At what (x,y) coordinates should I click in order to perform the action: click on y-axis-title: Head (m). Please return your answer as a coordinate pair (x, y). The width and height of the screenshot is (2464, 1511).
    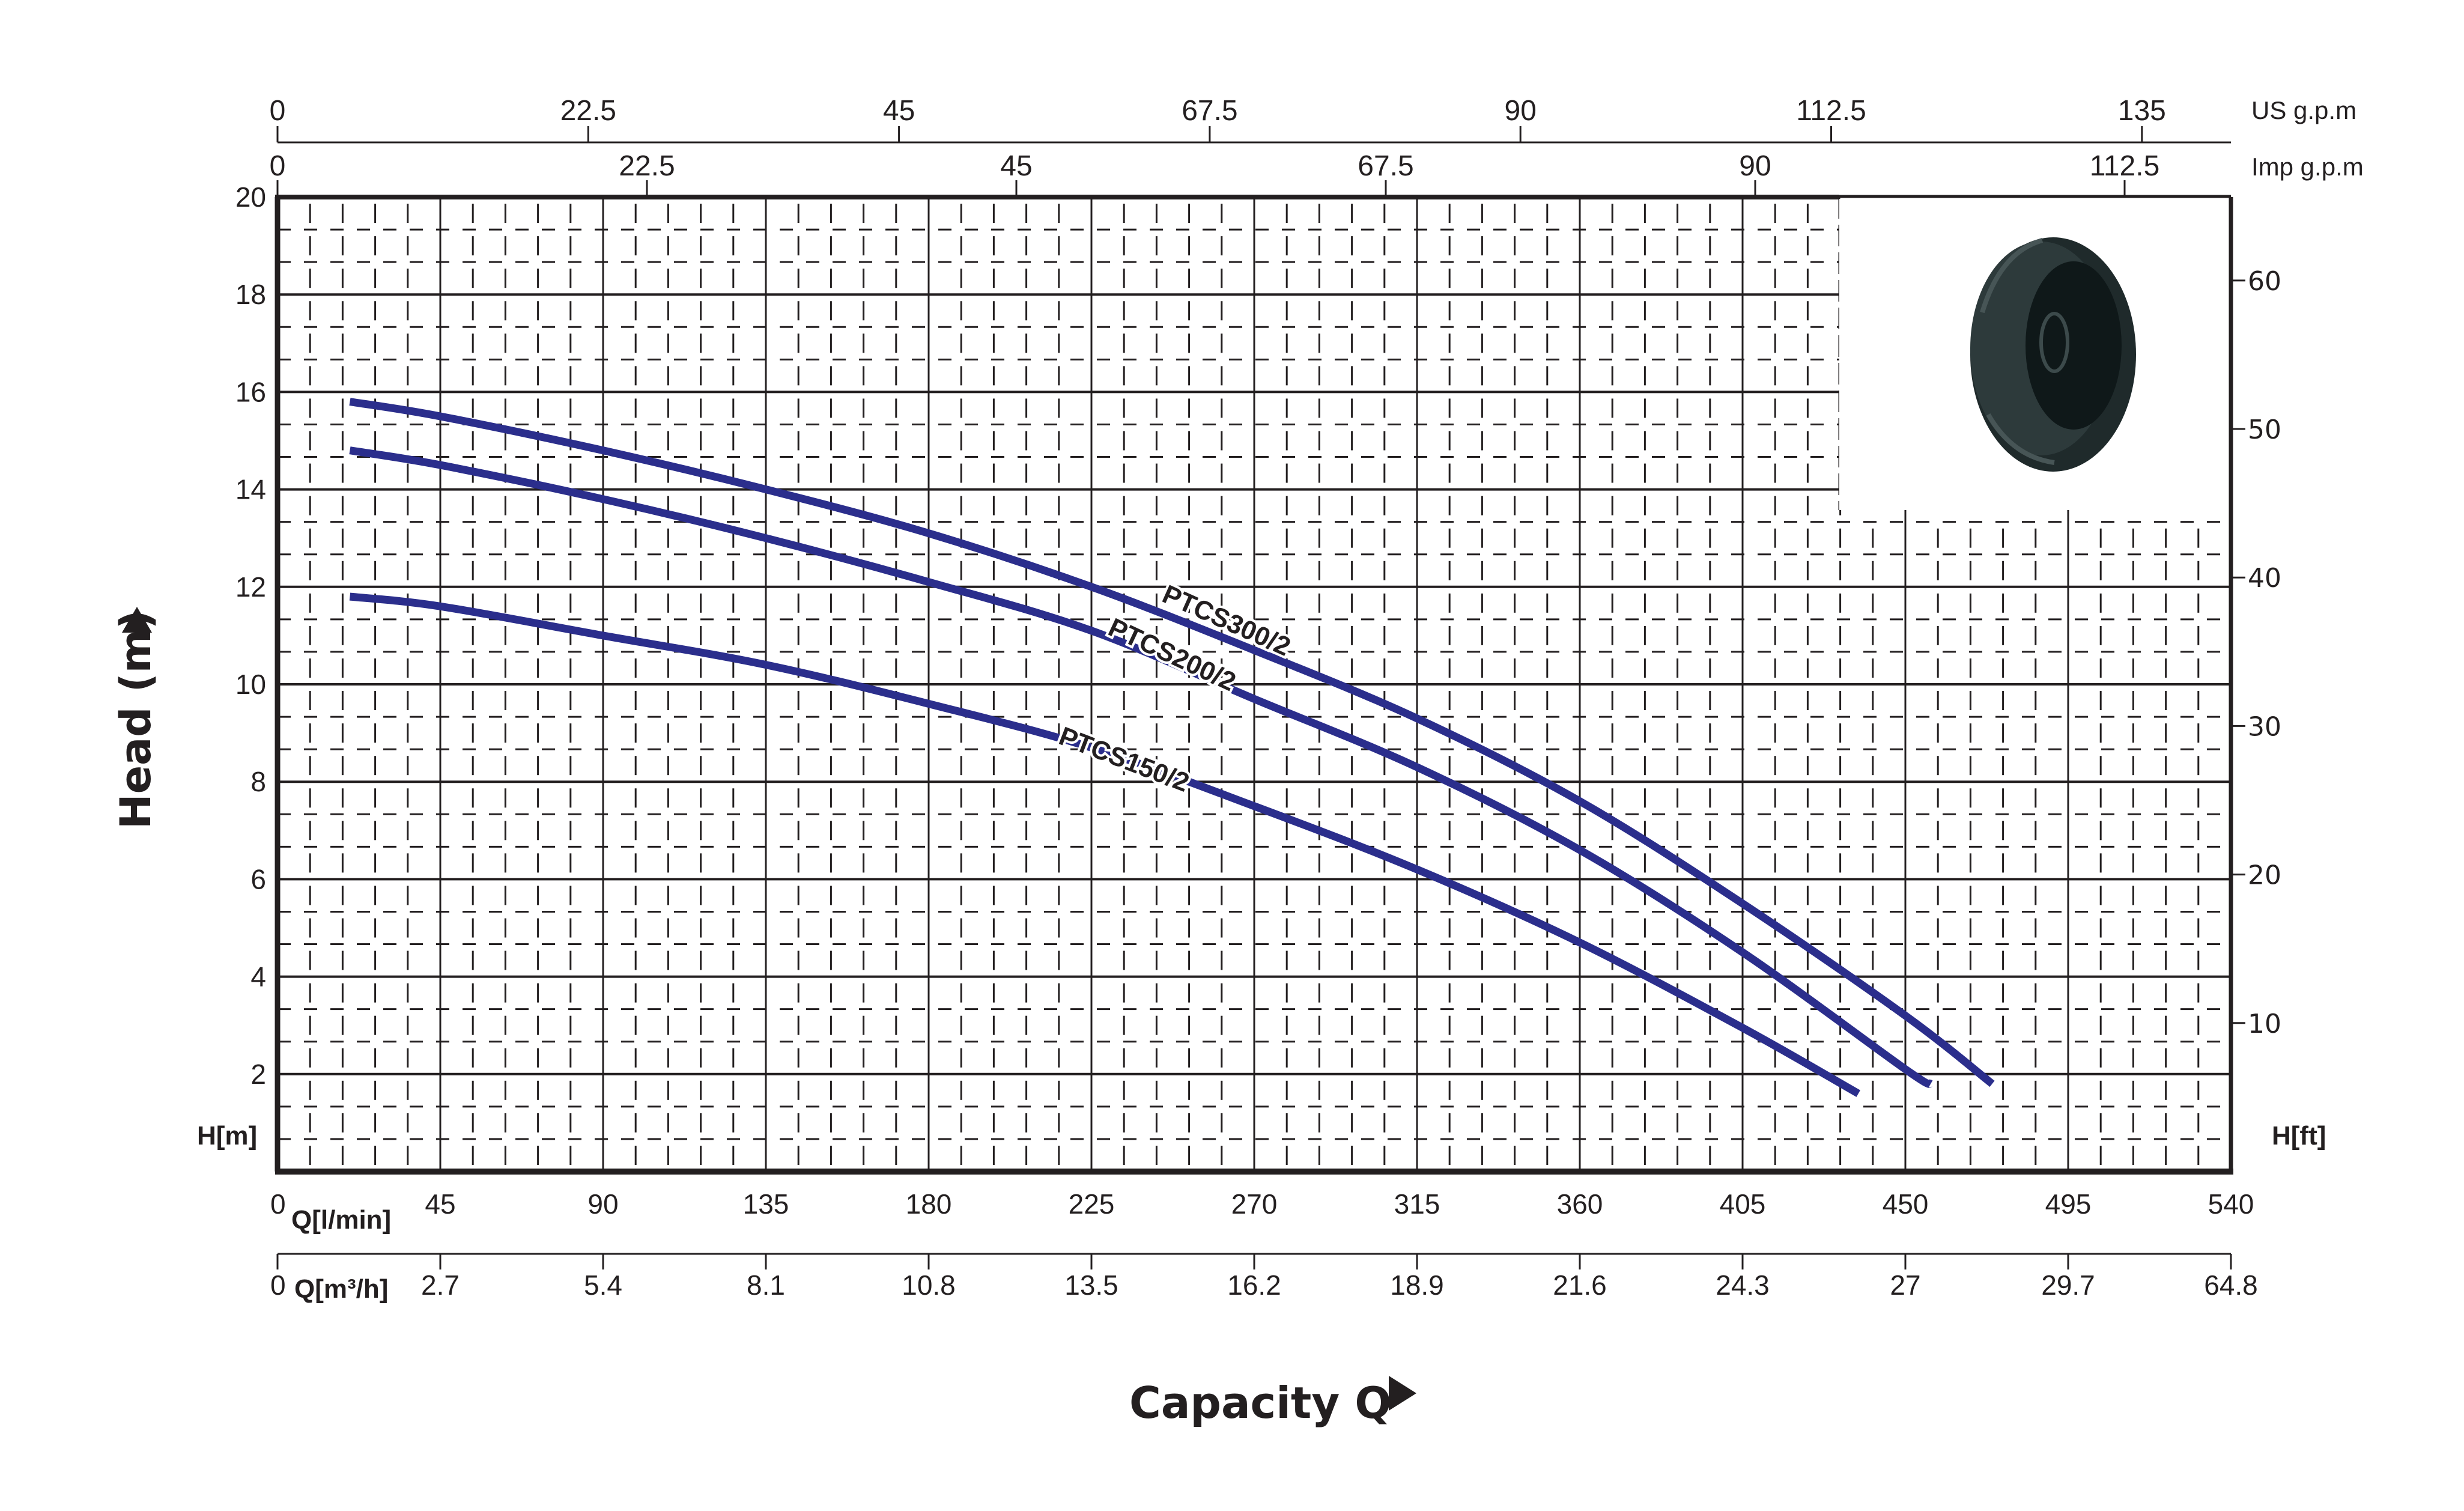
    Looking at the image, I should click on (136, 718).